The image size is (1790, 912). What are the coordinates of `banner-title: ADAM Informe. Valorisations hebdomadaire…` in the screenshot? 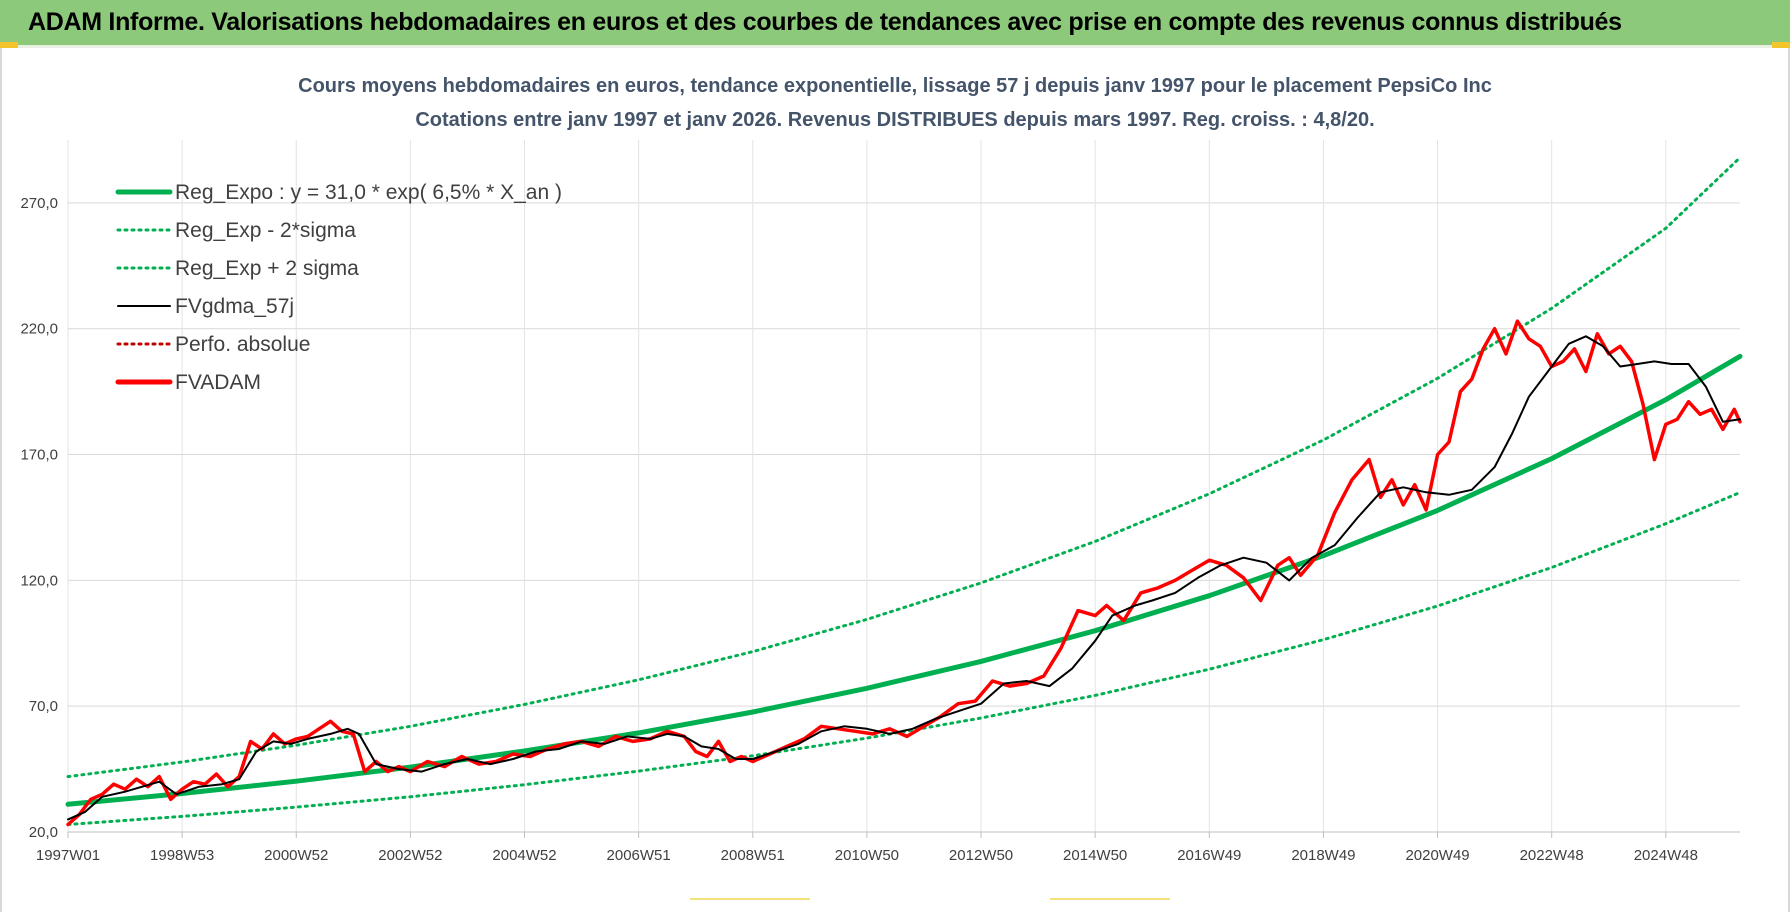 It's located at (825, 22).